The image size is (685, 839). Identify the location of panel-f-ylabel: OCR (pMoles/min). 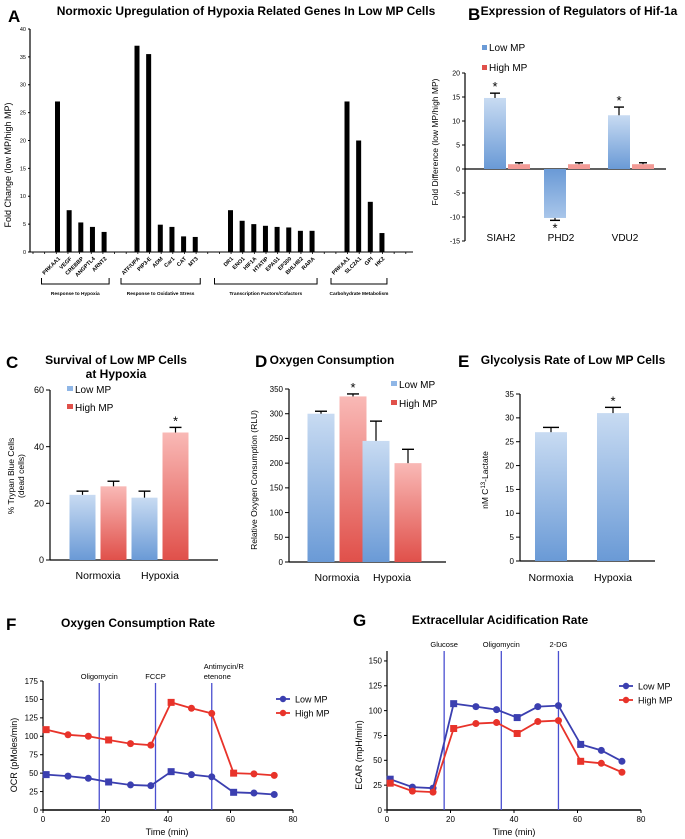
(14, 755).